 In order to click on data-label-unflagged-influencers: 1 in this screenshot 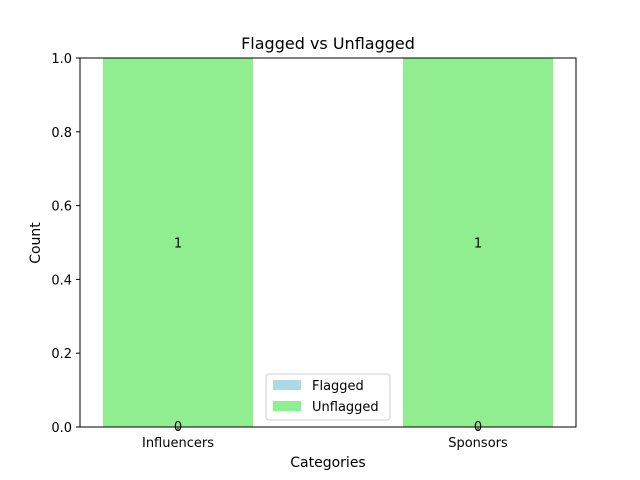, I will do `click(178, 244)`.